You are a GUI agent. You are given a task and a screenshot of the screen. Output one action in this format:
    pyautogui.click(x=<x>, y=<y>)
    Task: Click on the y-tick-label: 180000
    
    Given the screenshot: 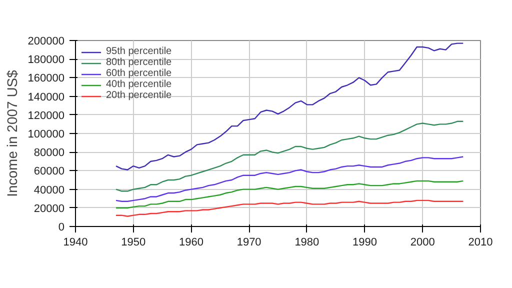 What is the action you would take?
    pyautogui.click(x=46, y=60)
    